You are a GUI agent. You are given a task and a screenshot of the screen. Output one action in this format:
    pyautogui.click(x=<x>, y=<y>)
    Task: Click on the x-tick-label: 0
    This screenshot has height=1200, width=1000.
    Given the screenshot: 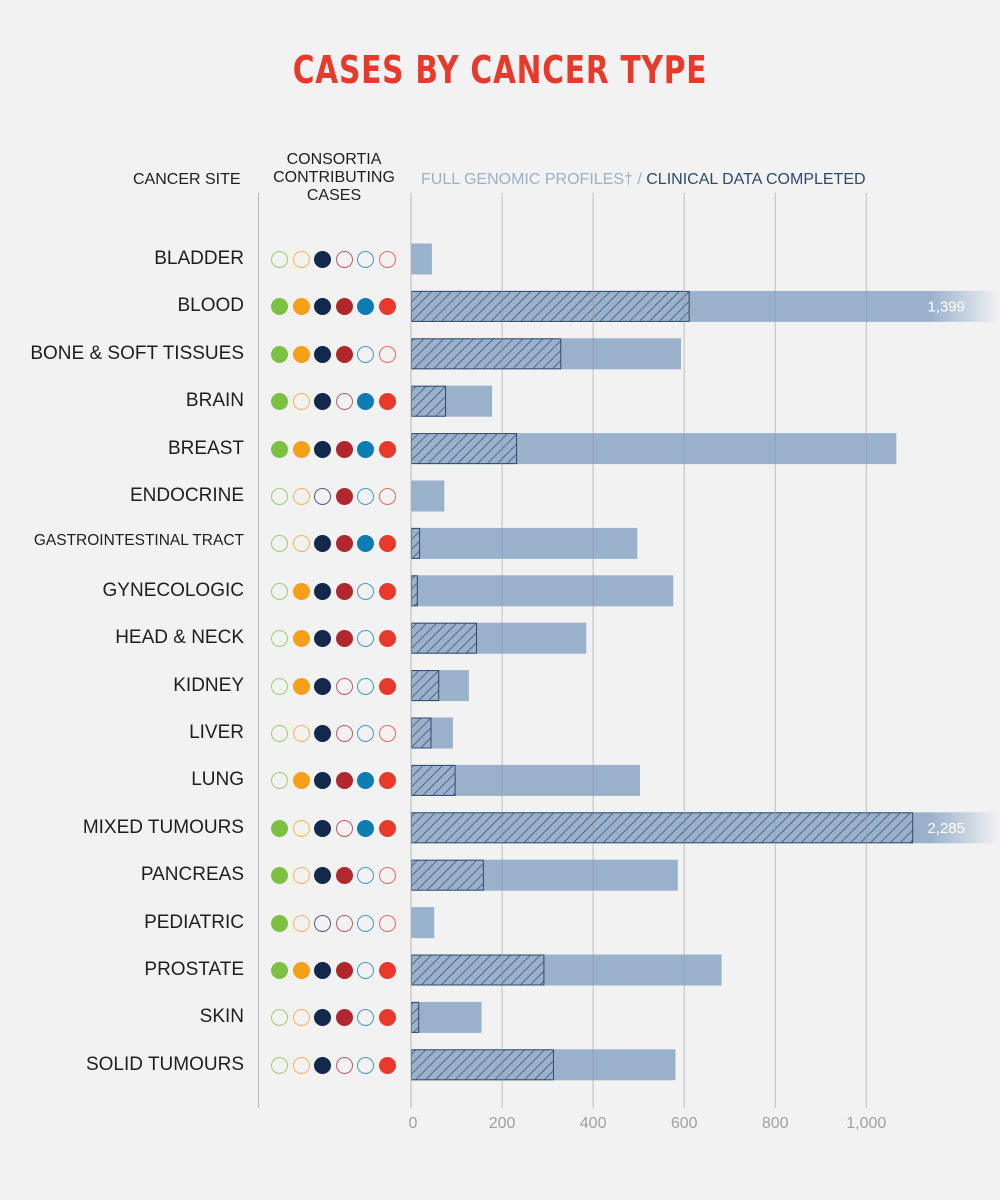 What is the action you would take?
    pyautogui.click(x=413, y=1123)
    